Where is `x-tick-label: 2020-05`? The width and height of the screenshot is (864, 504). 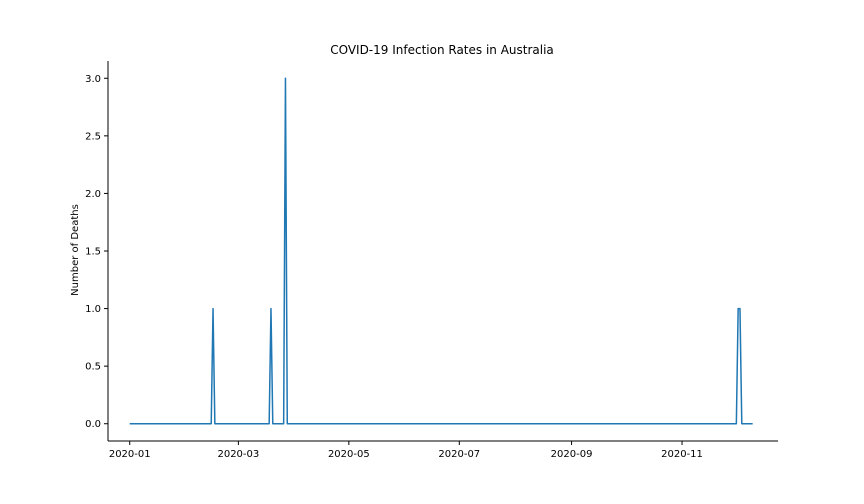 x-tick-label: 2020-05 is located at coordinates (349, 454).